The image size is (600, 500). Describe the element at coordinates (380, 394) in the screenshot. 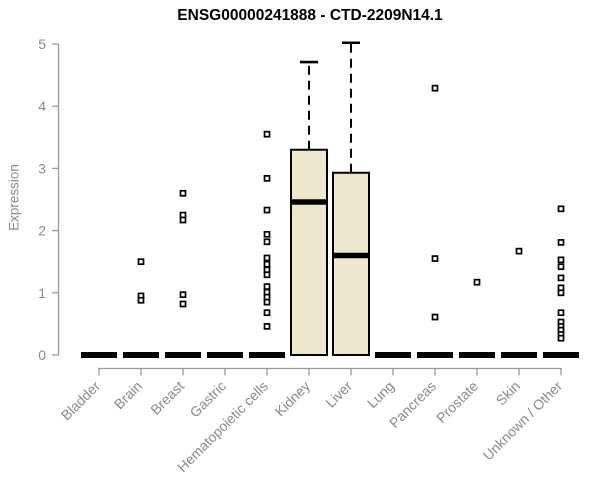

I see `x-tick-label: Lung` at that location.